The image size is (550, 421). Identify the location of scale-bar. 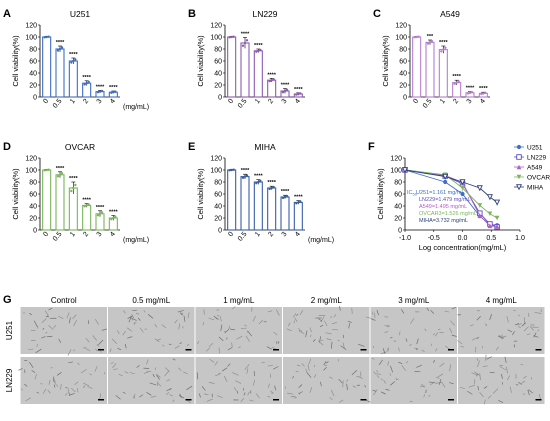
(538, 350).